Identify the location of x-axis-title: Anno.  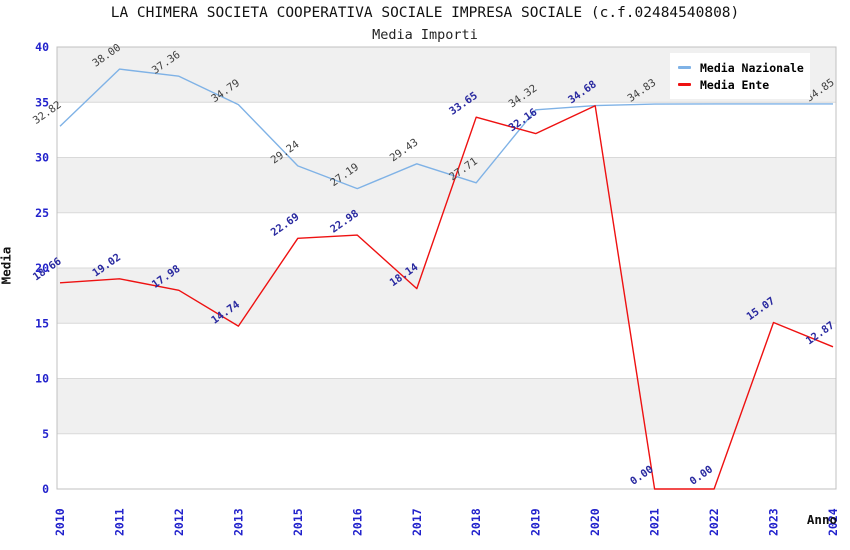
(821, 519).